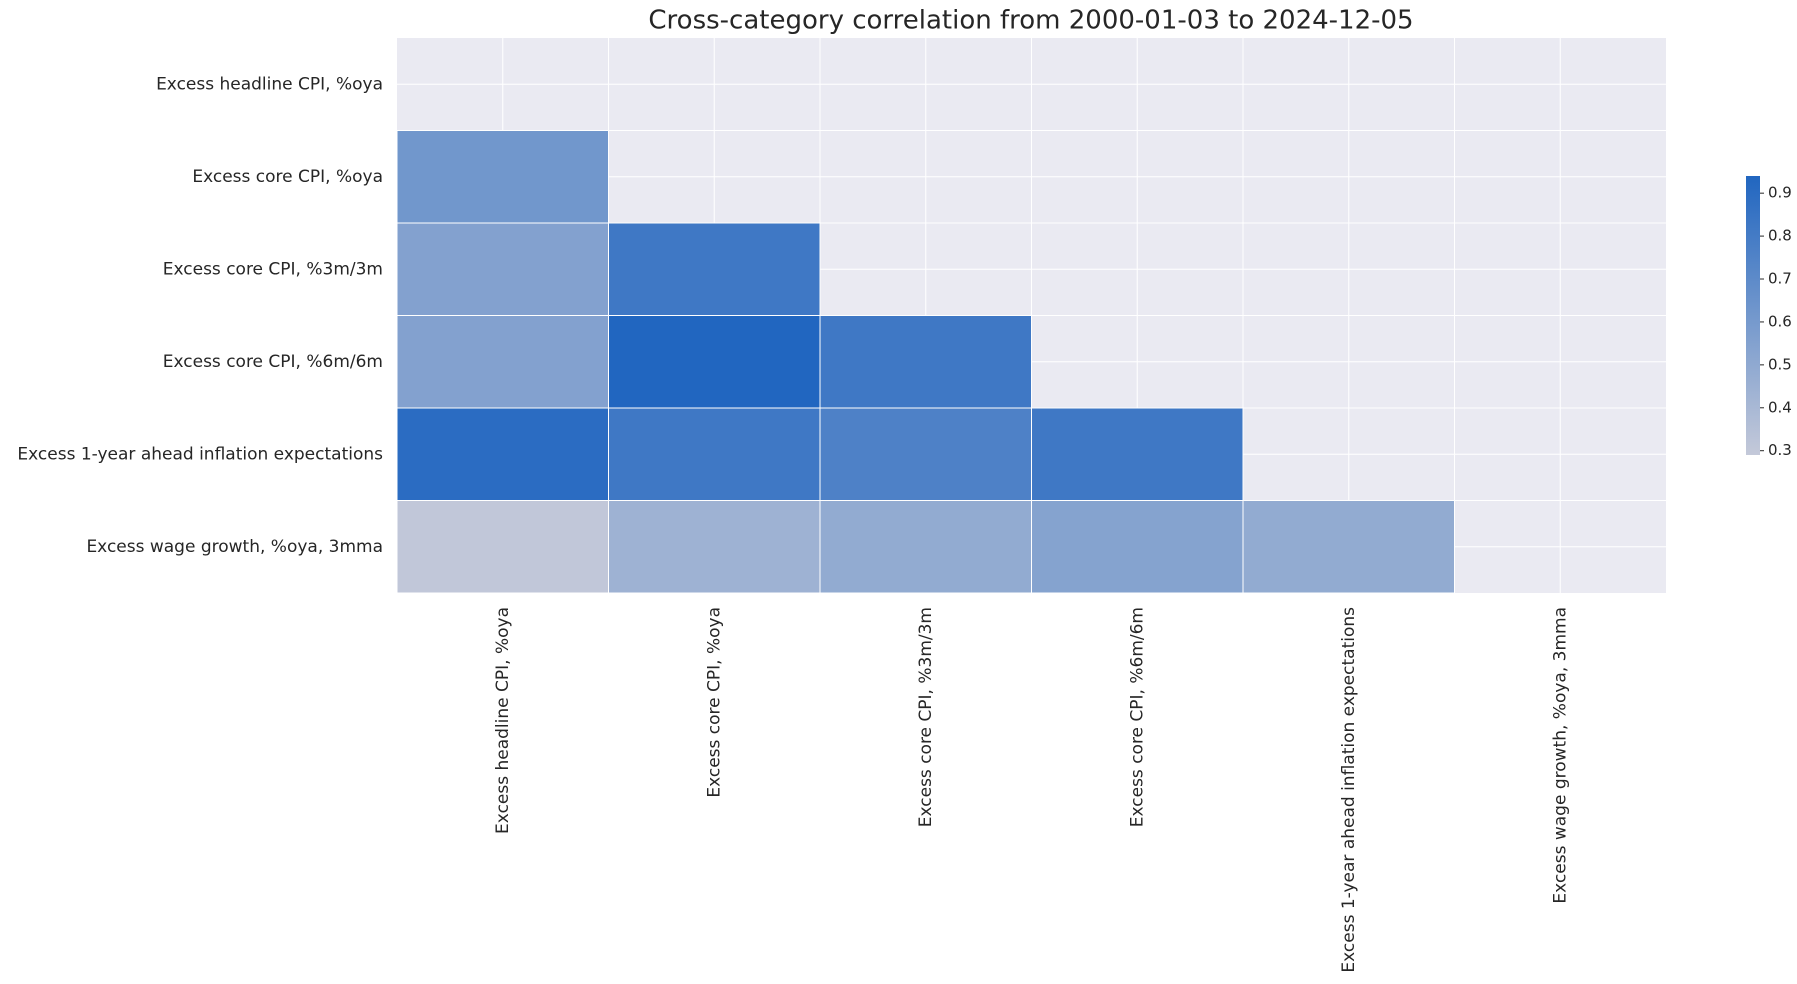  What do you see at coordinates (1780, 236) in the screenshot?
I see `colorbar-tick-label: 0.8` at bounding box center [1780, 236].